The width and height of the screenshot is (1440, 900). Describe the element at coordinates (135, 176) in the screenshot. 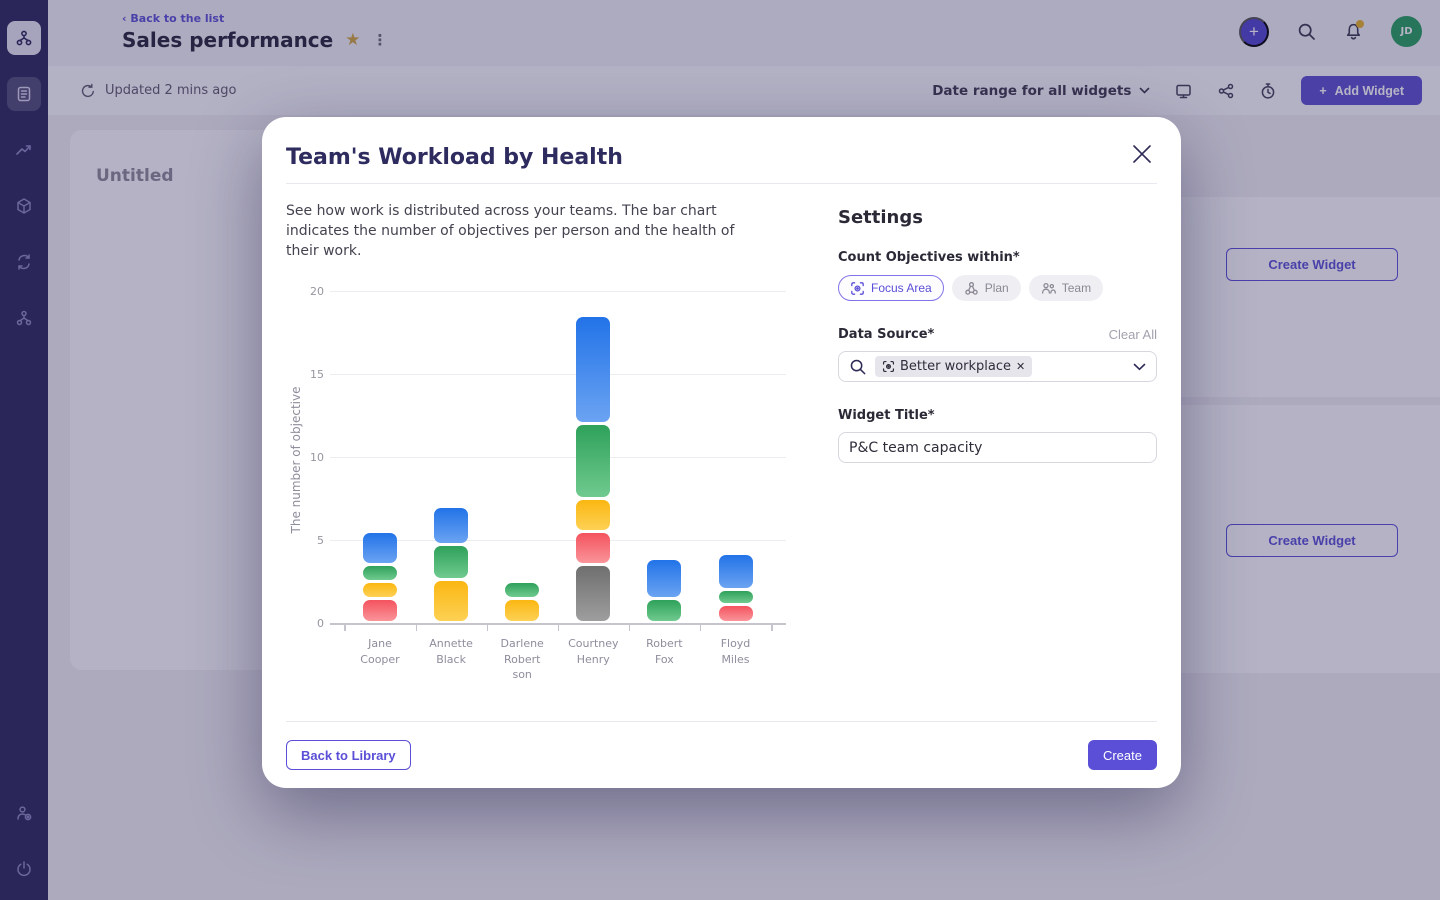

I see `untitled-card-title: Untitled` at that location.